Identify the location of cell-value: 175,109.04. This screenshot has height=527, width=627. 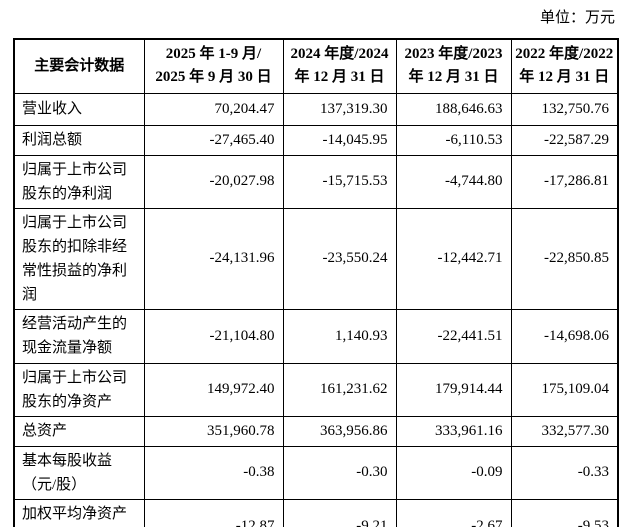
(564, 389).